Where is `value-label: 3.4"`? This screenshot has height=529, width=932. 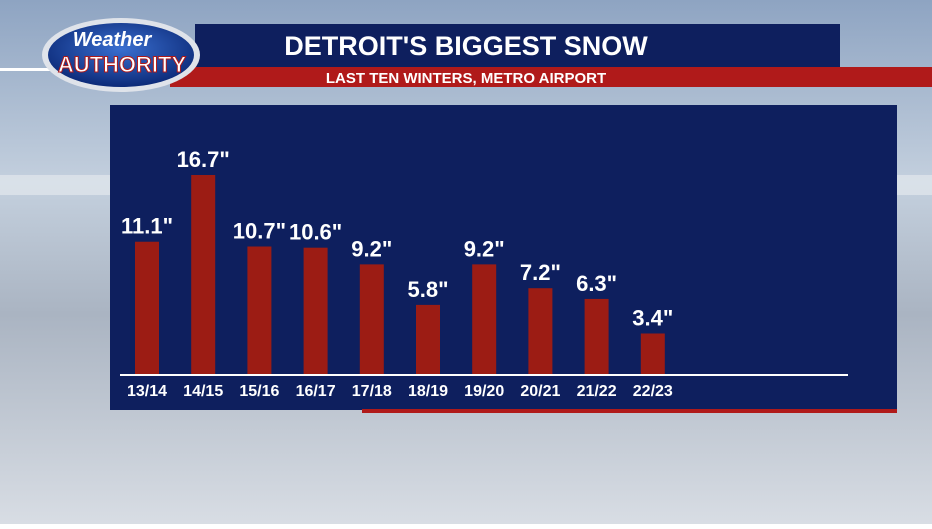
value-label: 3.4" is located at coordinates (652, 317).